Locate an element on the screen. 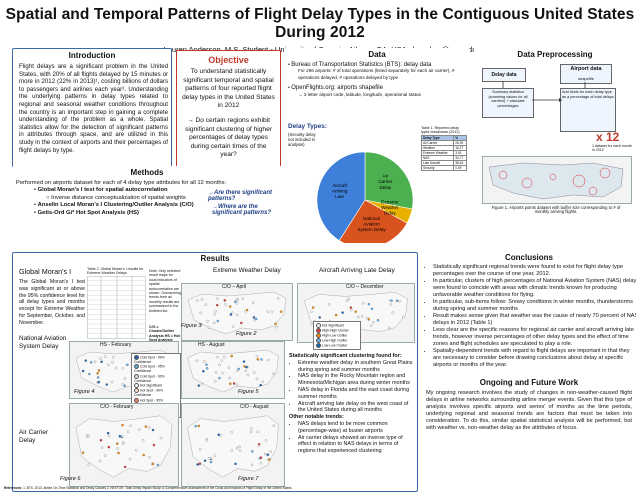 The image size is (640, 495). data-heading: Data is located at coordinates (377, 54).